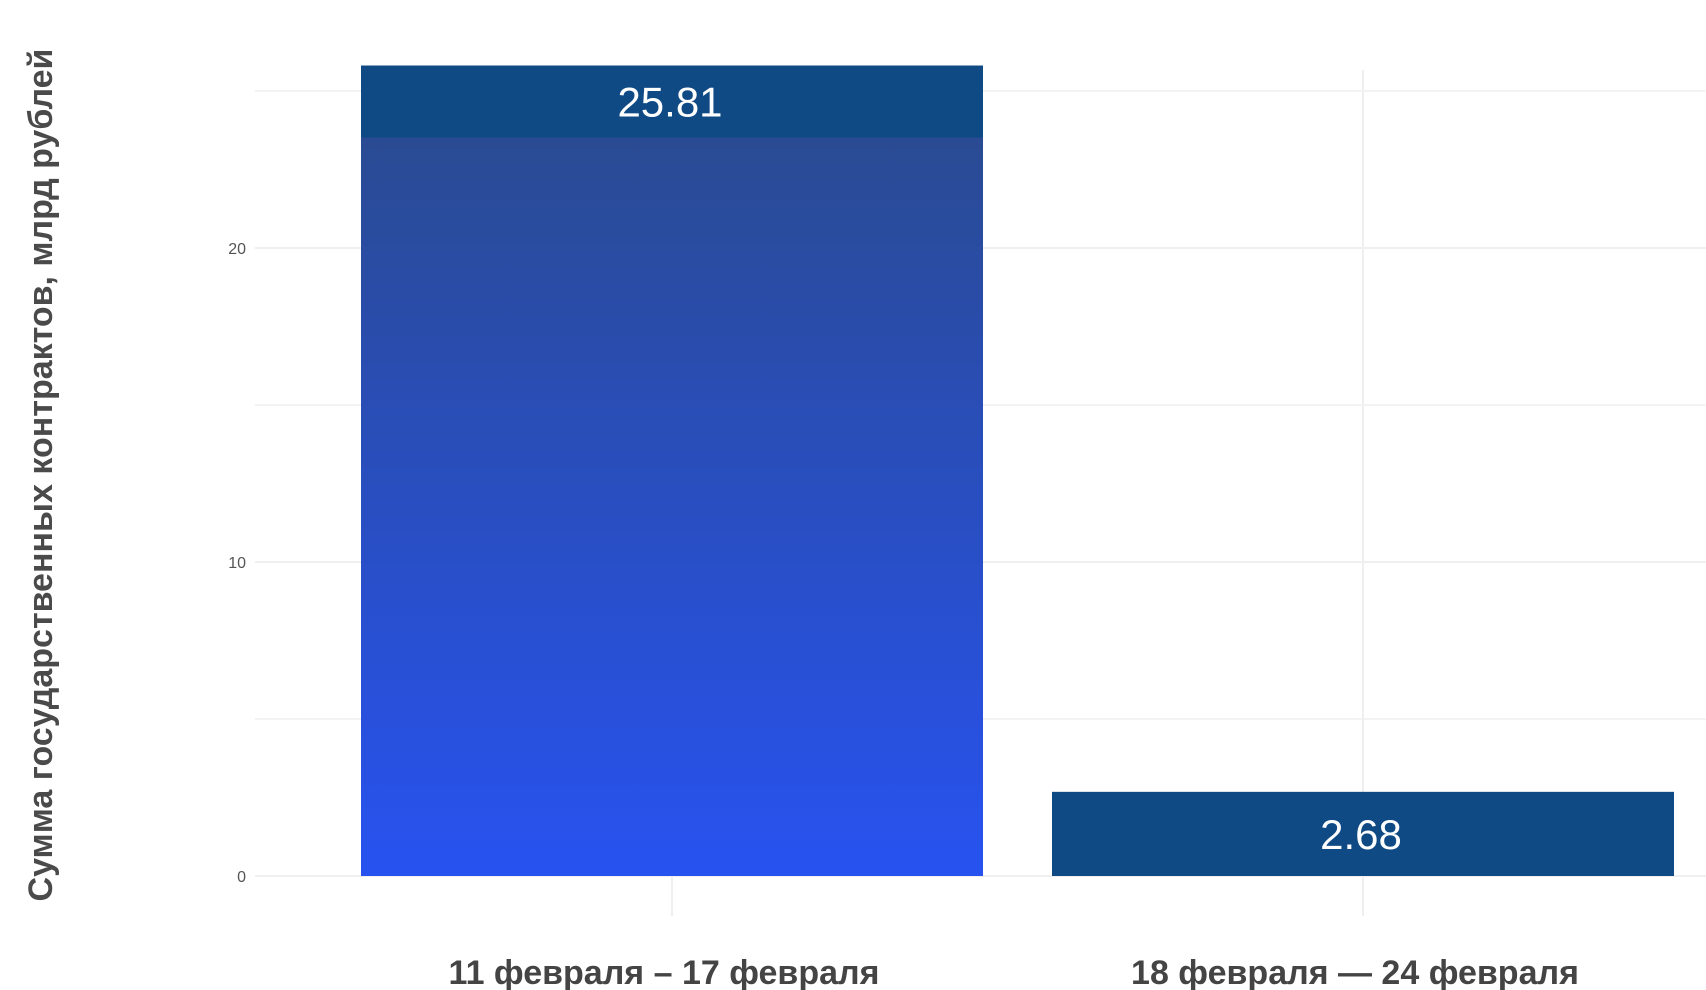 The height and width of the screenshot is (990, 1706). I want to click on x-category-label: 18 февраля — 24 февраля, so click(1355, 972).